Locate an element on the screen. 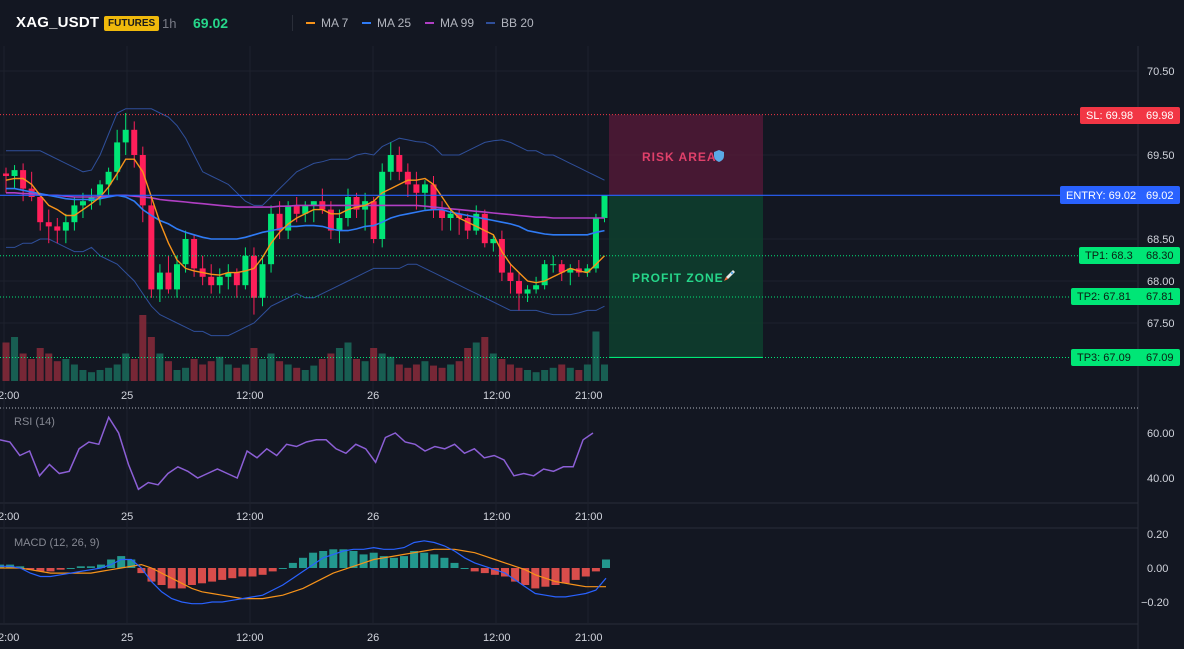 The image size is (1184, 649). price-tick: 68.00 is located at coordinates (1161, 282).